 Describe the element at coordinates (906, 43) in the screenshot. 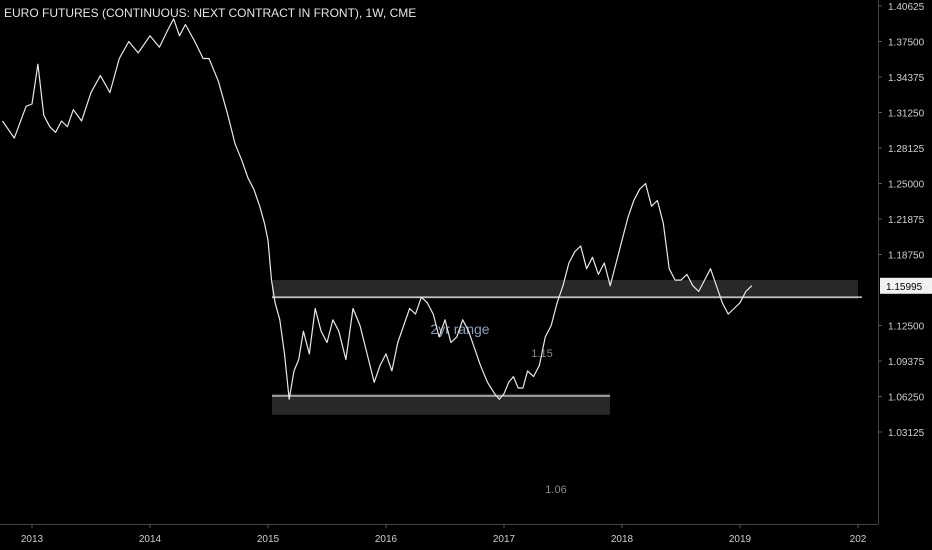

I see `y-tick-label: 1.37500` at that location.